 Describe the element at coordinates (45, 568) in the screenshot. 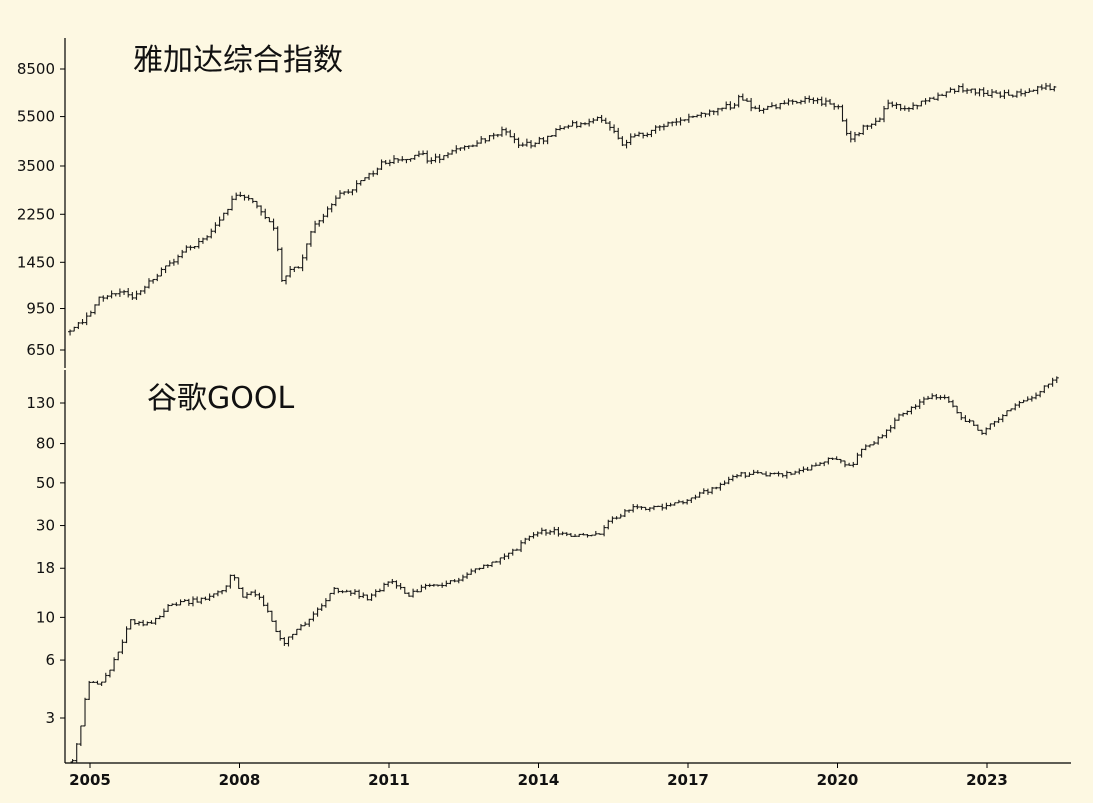

I see `y-tick-label: 18` at that location.